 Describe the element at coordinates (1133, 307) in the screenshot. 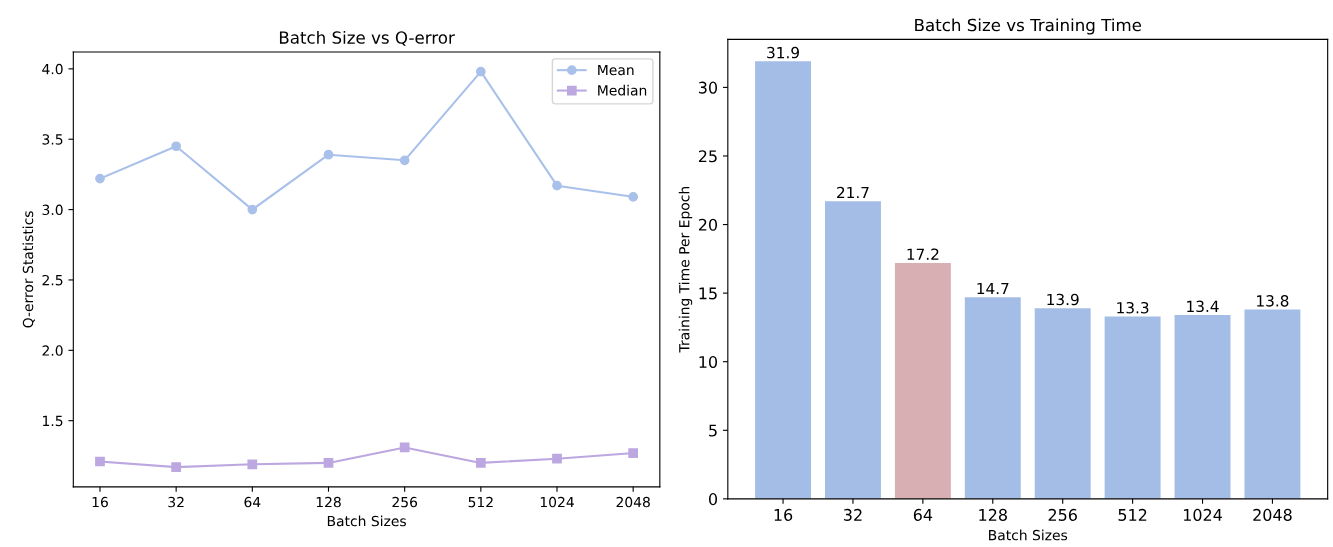

I see `data-label: 13.3` at that location.